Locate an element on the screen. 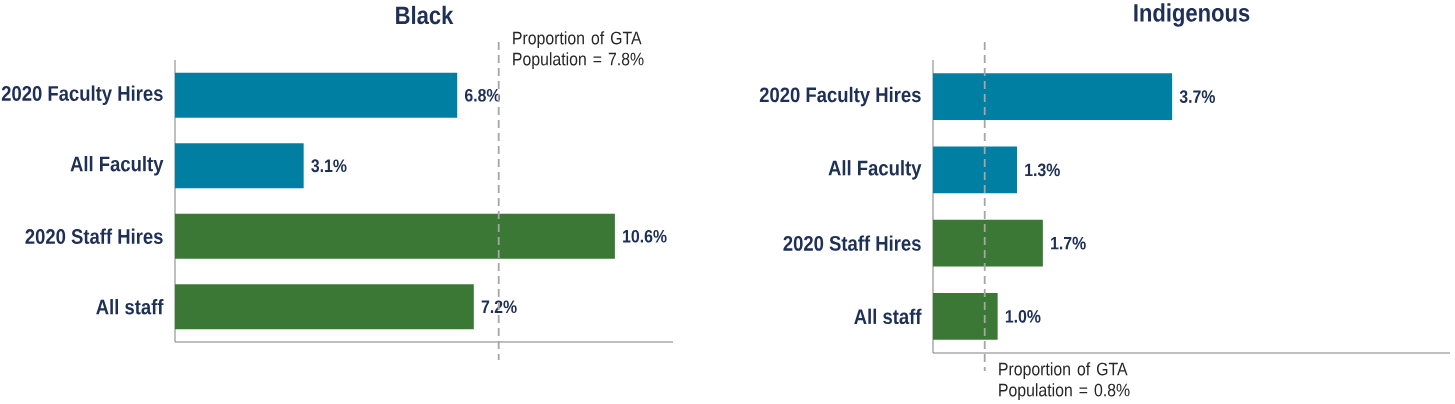 The image size is (1455, 404). data-label: 1.7% is located at coordinates (1068, 243).